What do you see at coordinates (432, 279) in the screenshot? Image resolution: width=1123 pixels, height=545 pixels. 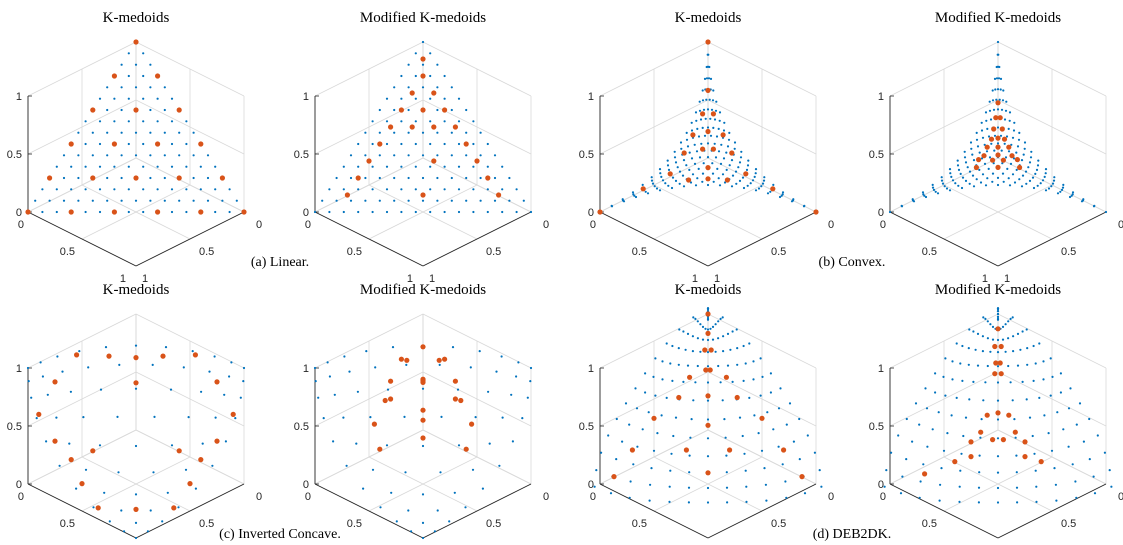 I see `y-tick-label: 1` at bounding box center [432, 279].